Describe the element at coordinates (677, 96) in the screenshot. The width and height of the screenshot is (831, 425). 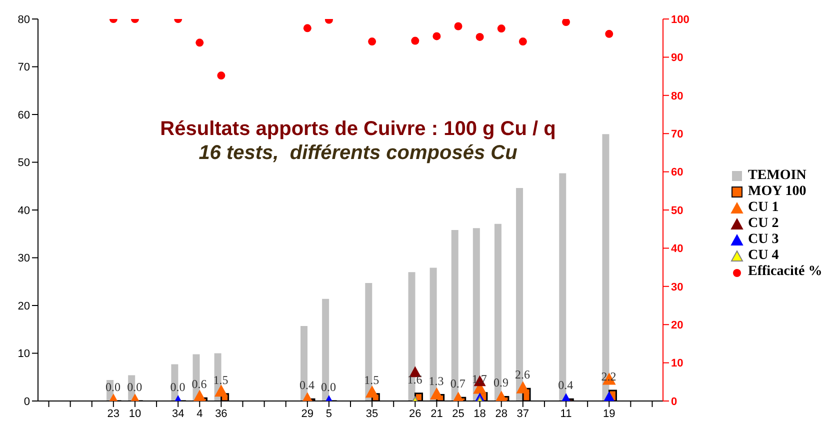
I see `y2-tick-label: 80` at that location.